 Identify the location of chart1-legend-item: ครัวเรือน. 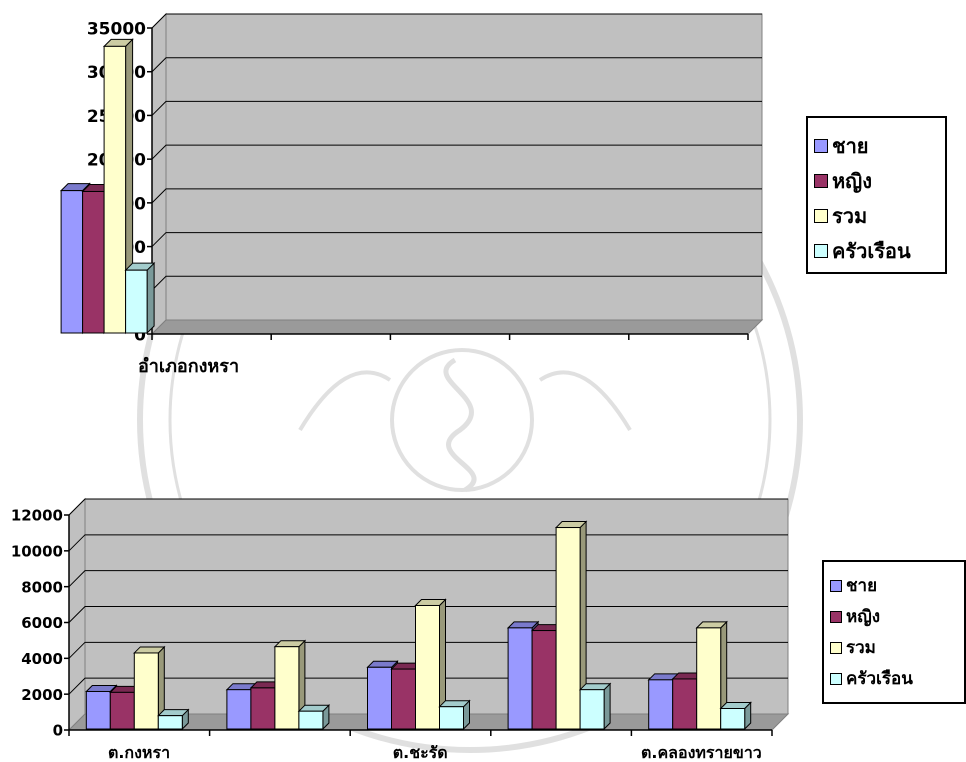
(879, 250).